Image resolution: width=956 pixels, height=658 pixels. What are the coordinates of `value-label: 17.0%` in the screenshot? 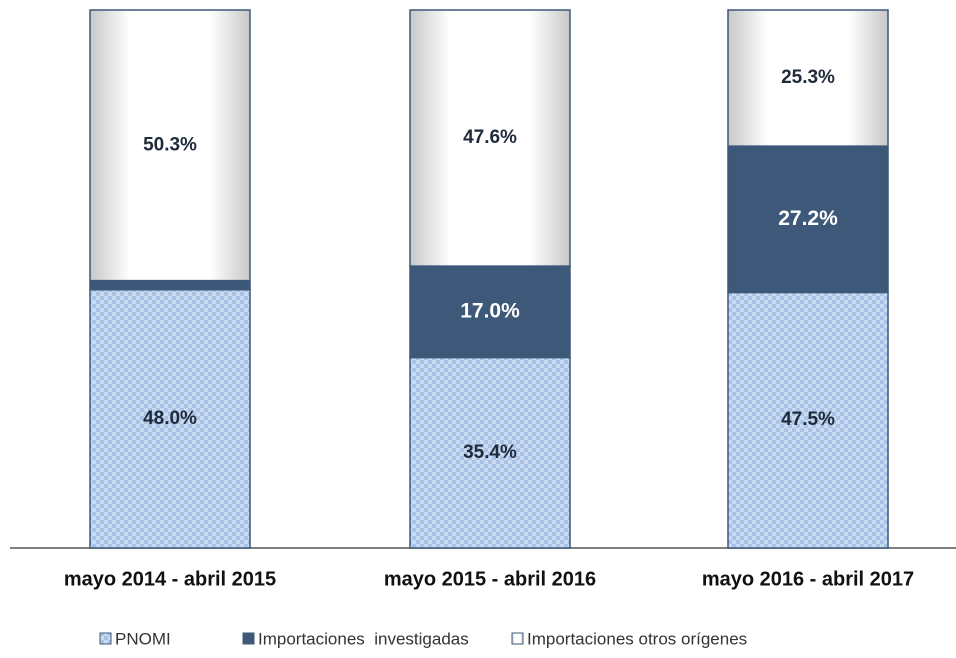 It's located at (490, 310).